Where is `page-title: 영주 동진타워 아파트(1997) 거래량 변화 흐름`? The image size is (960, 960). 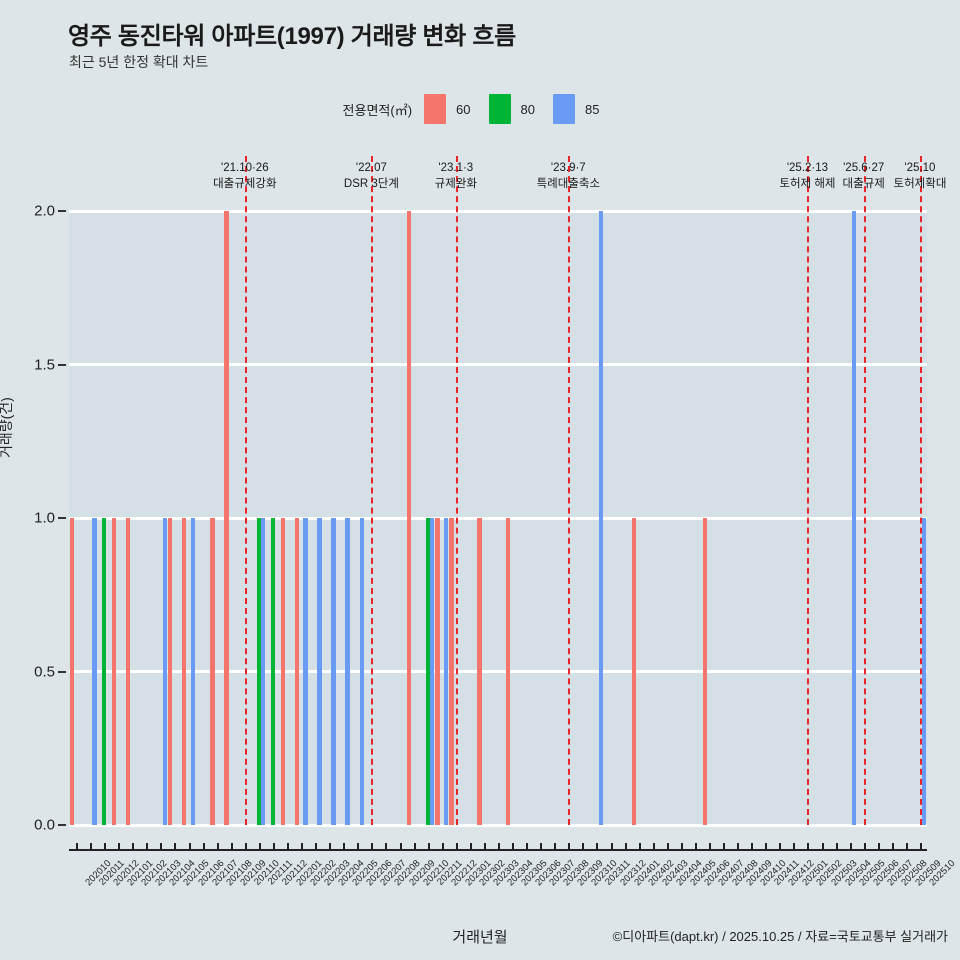
page-title: 영주 동진타워 아파트(1997) 거래량 변화 흐름 is located at coordinates (292, 36).